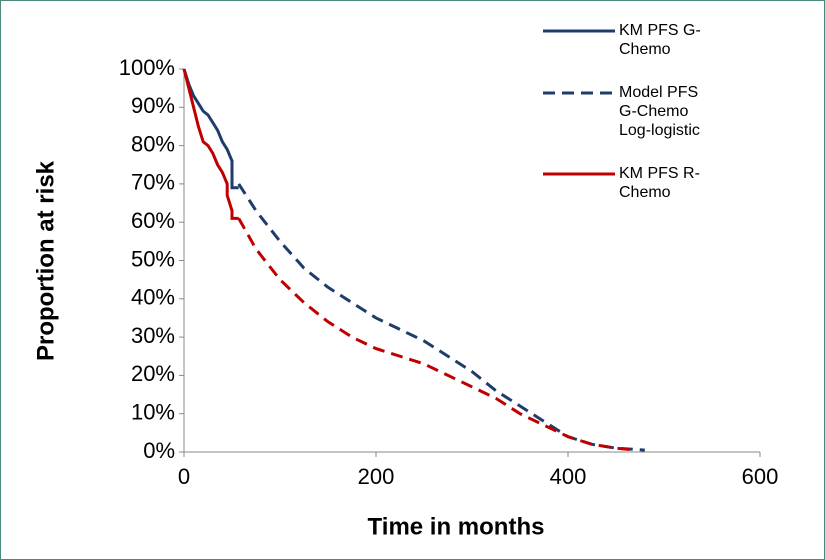 The image size is (825, 560). I want to click on y-tick-label: 40%, so click(153, 297).